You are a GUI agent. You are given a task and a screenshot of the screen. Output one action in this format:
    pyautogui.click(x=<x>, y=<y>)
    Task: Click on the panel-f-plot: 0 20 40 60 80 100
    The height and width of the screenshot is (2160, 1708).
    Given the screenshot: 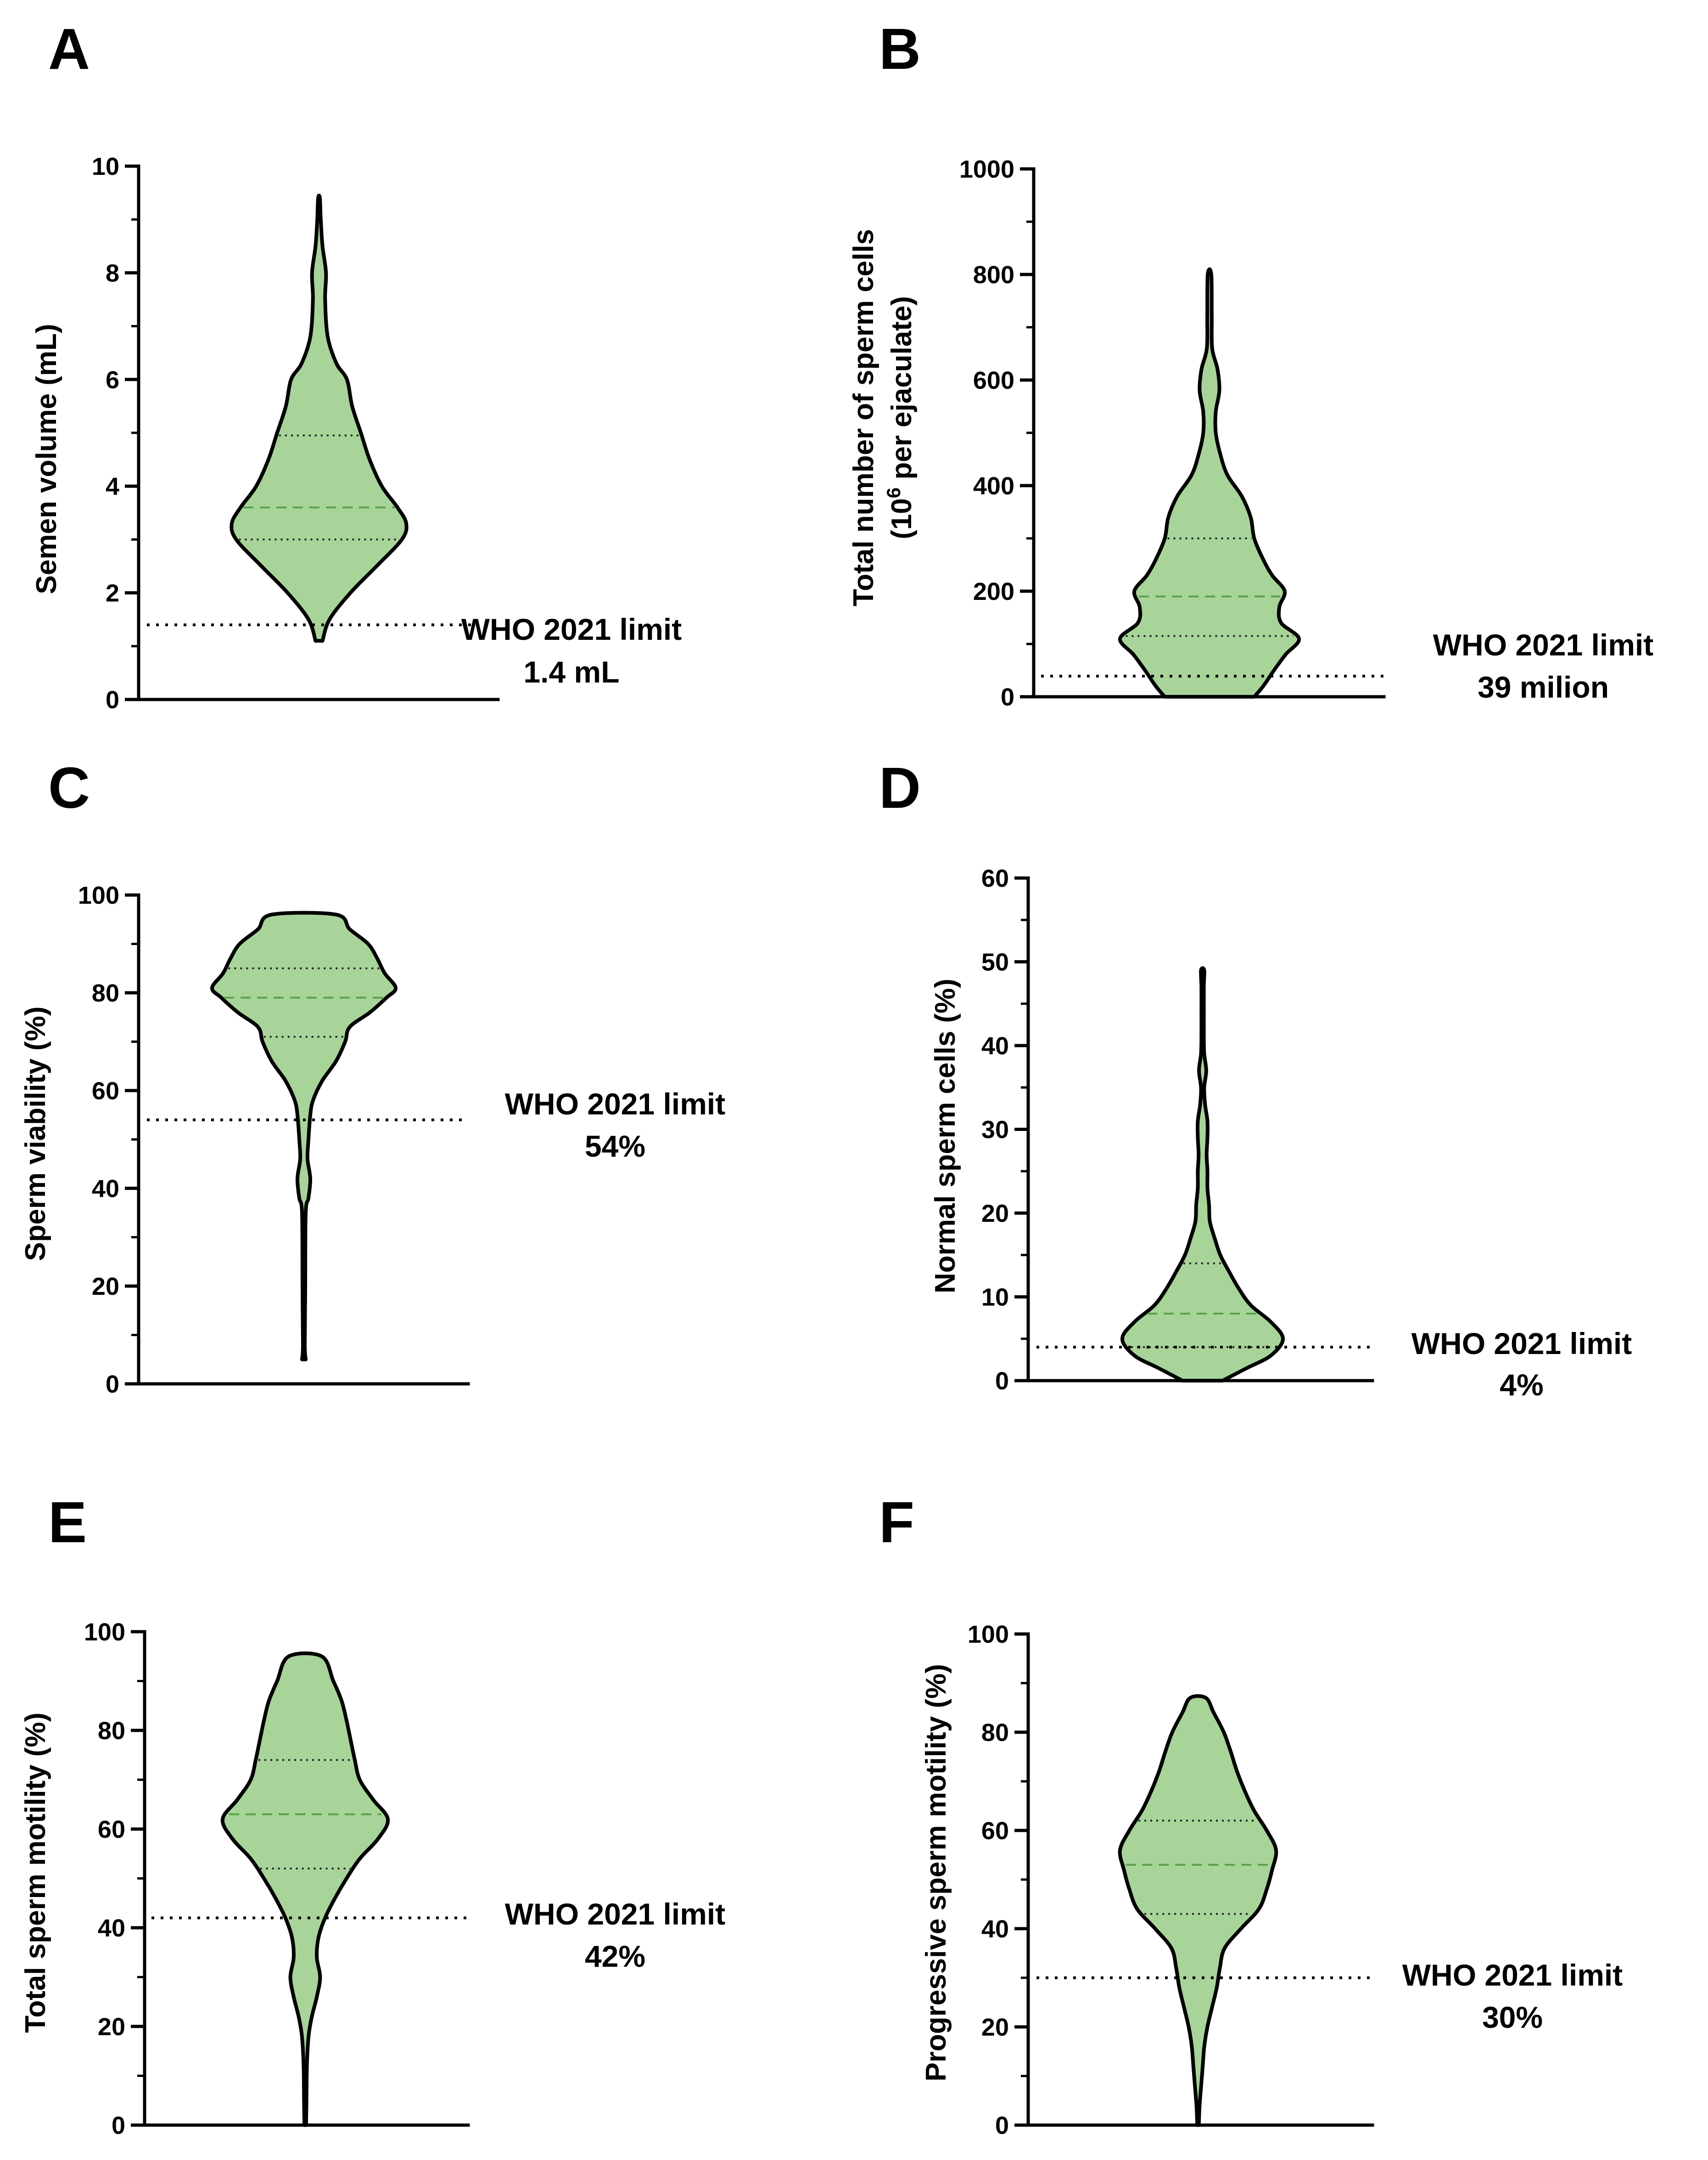 What is the action you would take?
    pyautogui.click(x=1170, y=1880)
    